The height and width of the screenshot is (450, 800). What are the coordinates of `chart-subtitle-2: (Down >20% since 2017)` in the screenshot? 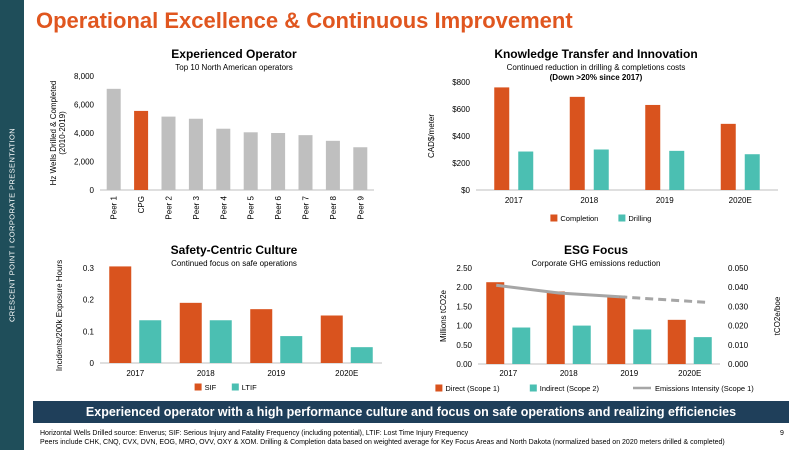 It's located at (596, 77).